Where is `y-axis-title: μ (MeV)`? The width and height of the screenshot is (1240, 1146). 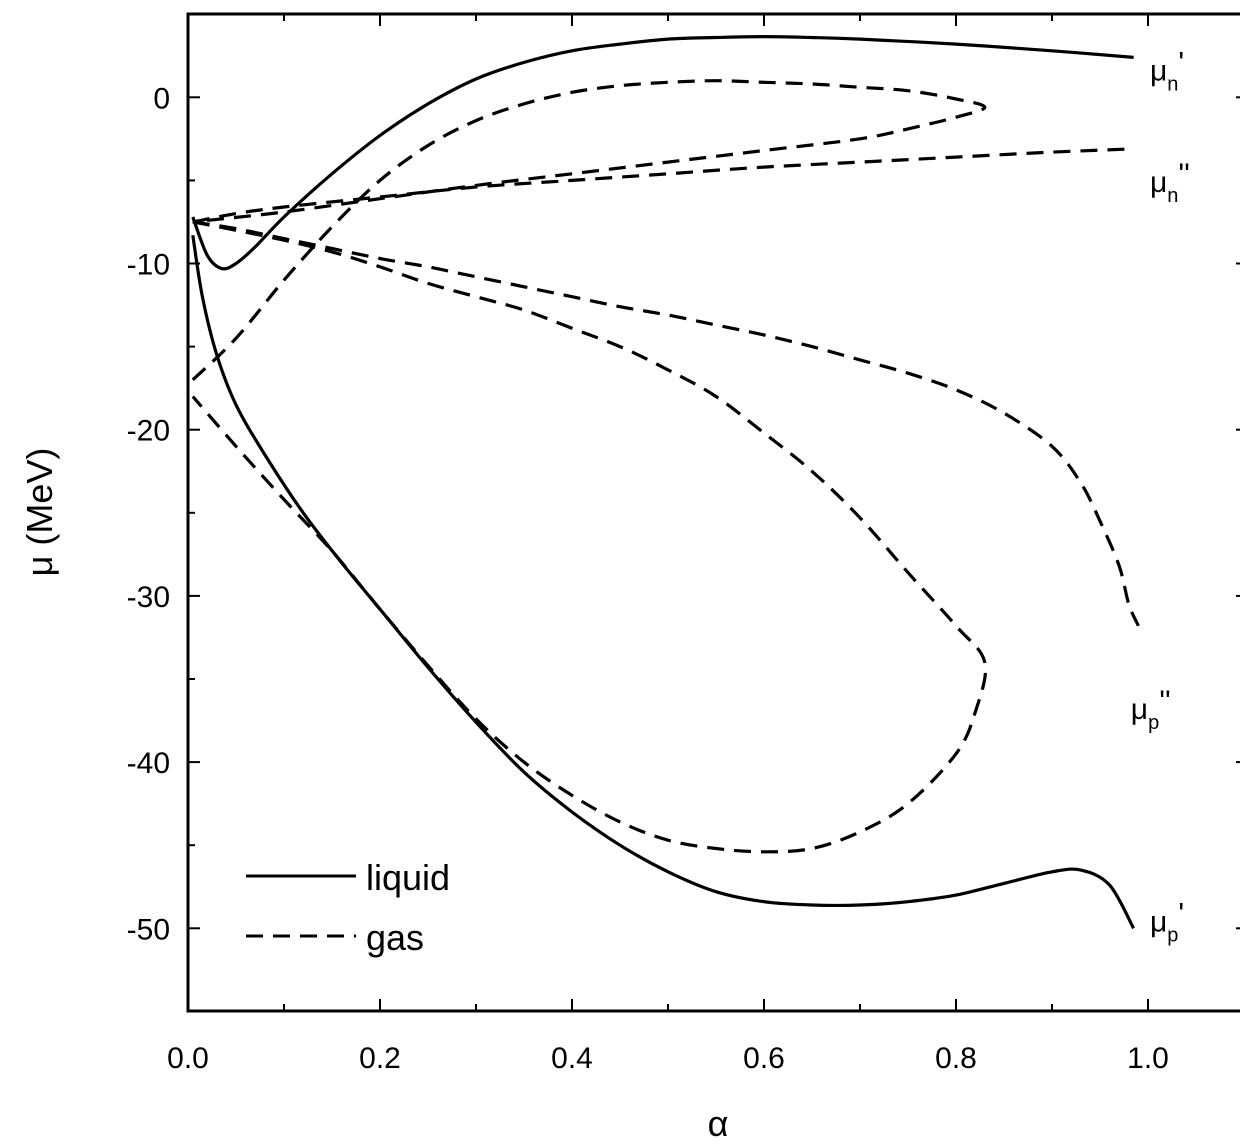
y-axis-title: μ (MeV) is located at coordinates (39, 512).